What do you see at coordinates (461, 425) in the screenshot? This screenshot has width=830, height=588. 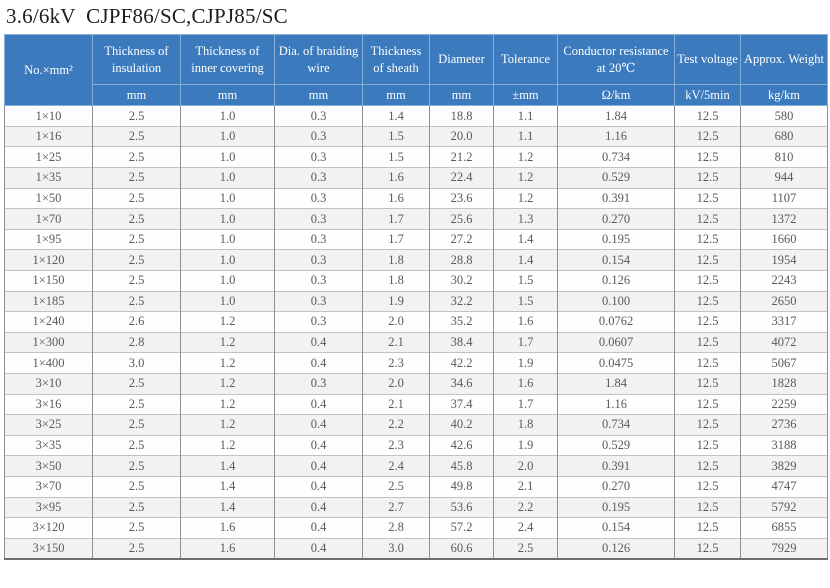 I see `table-cell: 40.2` at bounding box center [461, 425].